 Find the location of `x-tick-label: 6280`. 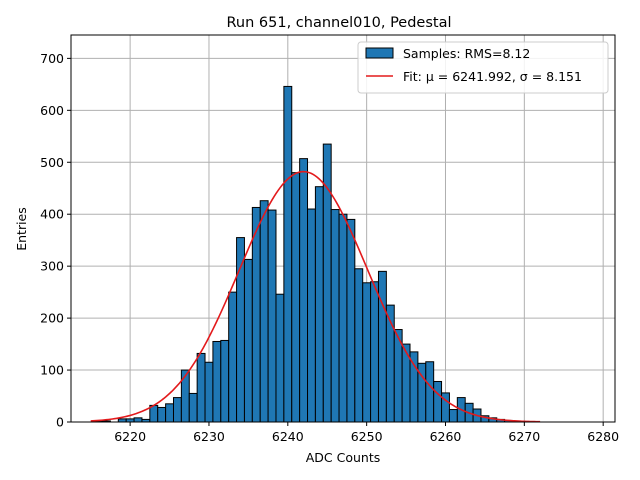

x-tick-label: 6280 is located at coordinates (603, 436).